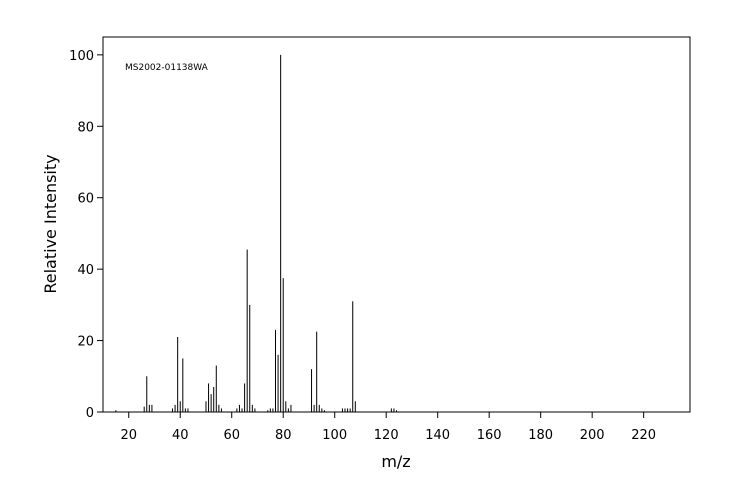 The height and width of the screenshot is (500, 744). Describe the element at coordinates (81, 56) in the screenshot. I see `y-tick-label: 100` at that location.